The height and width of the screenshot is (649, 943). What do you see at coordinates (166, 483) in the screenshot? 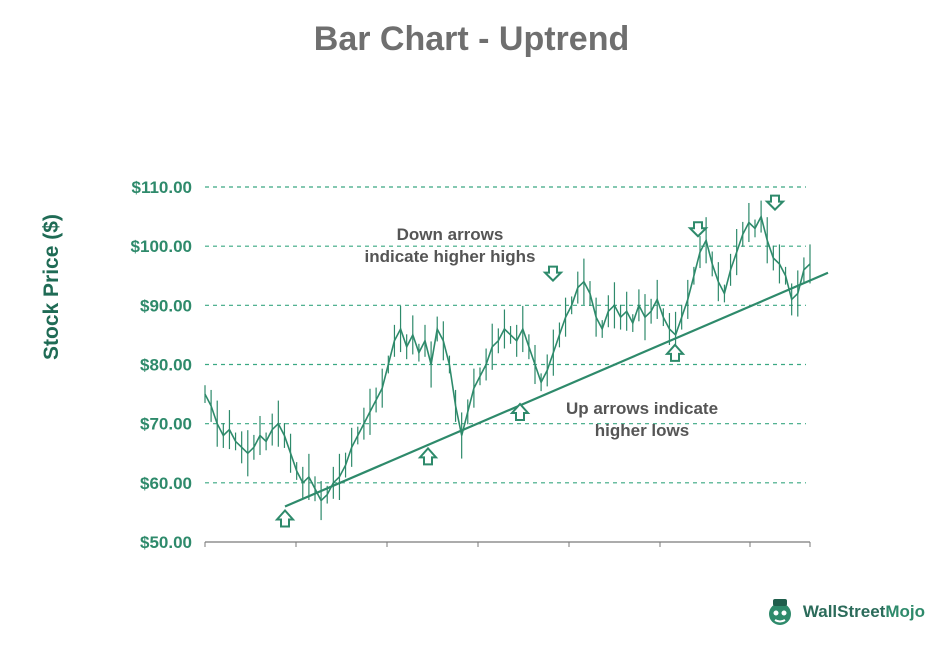
I see `y-tick-label: $60.00` at bounding box center [166, 483].